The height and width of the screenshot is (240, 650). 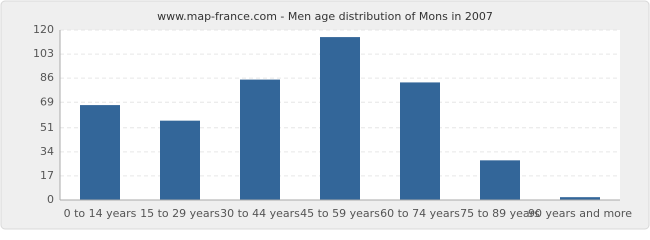 I want to click on x-tick-label: 60 to 74 years, so click(x=420, y=213).